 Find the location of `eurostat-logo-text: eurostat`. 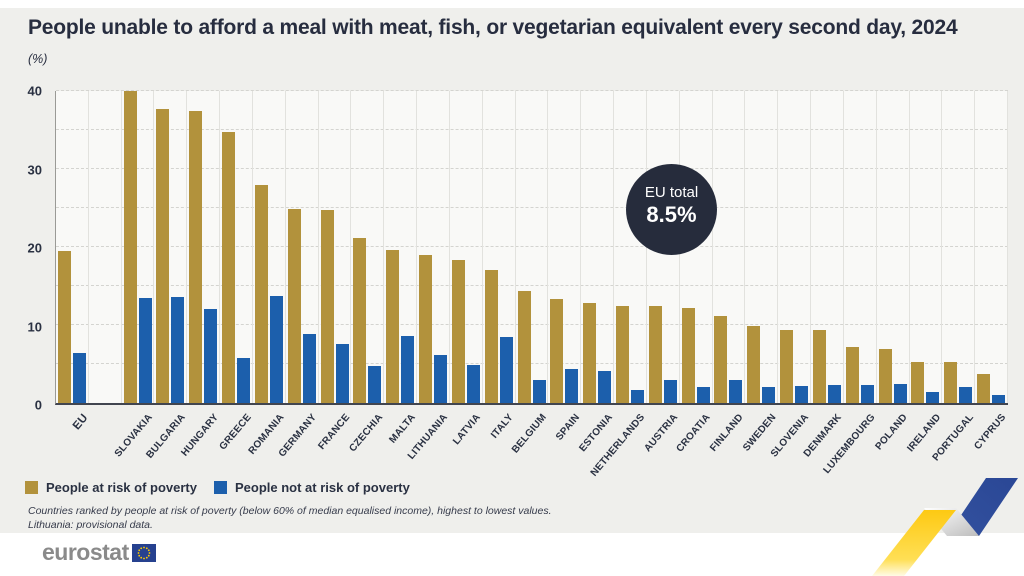

eurostat-logo-text: eurostat is located at coordinates (85, 552).